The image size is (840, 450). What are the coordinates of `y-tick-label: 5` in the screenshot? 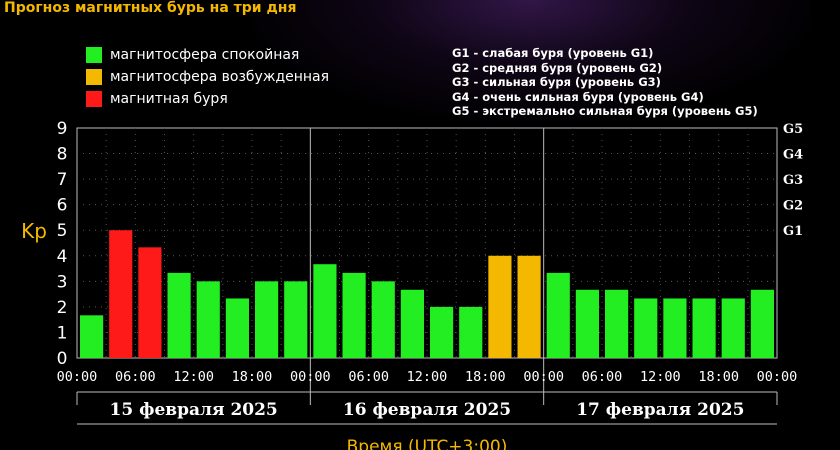 It's located at (62, 231).